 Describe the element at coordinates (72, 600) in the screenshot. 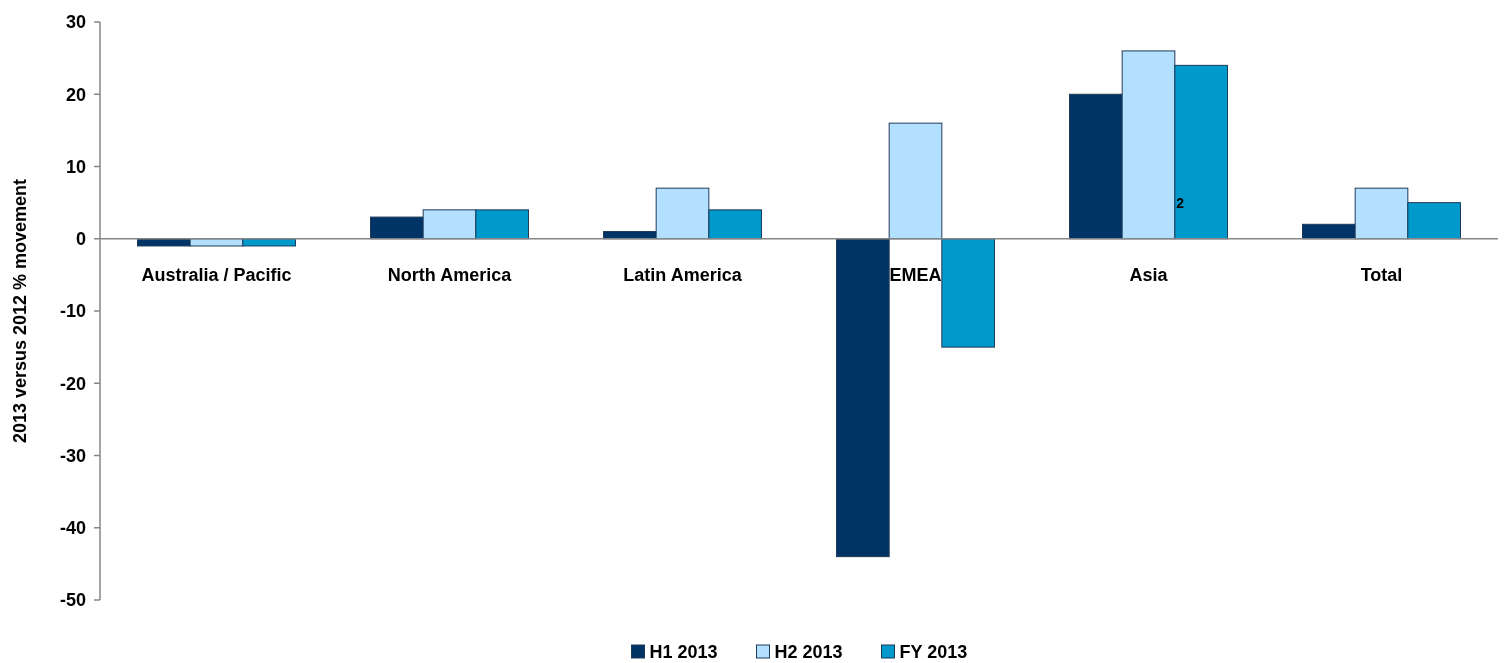

I see `y-tick-label: -50` at that location.